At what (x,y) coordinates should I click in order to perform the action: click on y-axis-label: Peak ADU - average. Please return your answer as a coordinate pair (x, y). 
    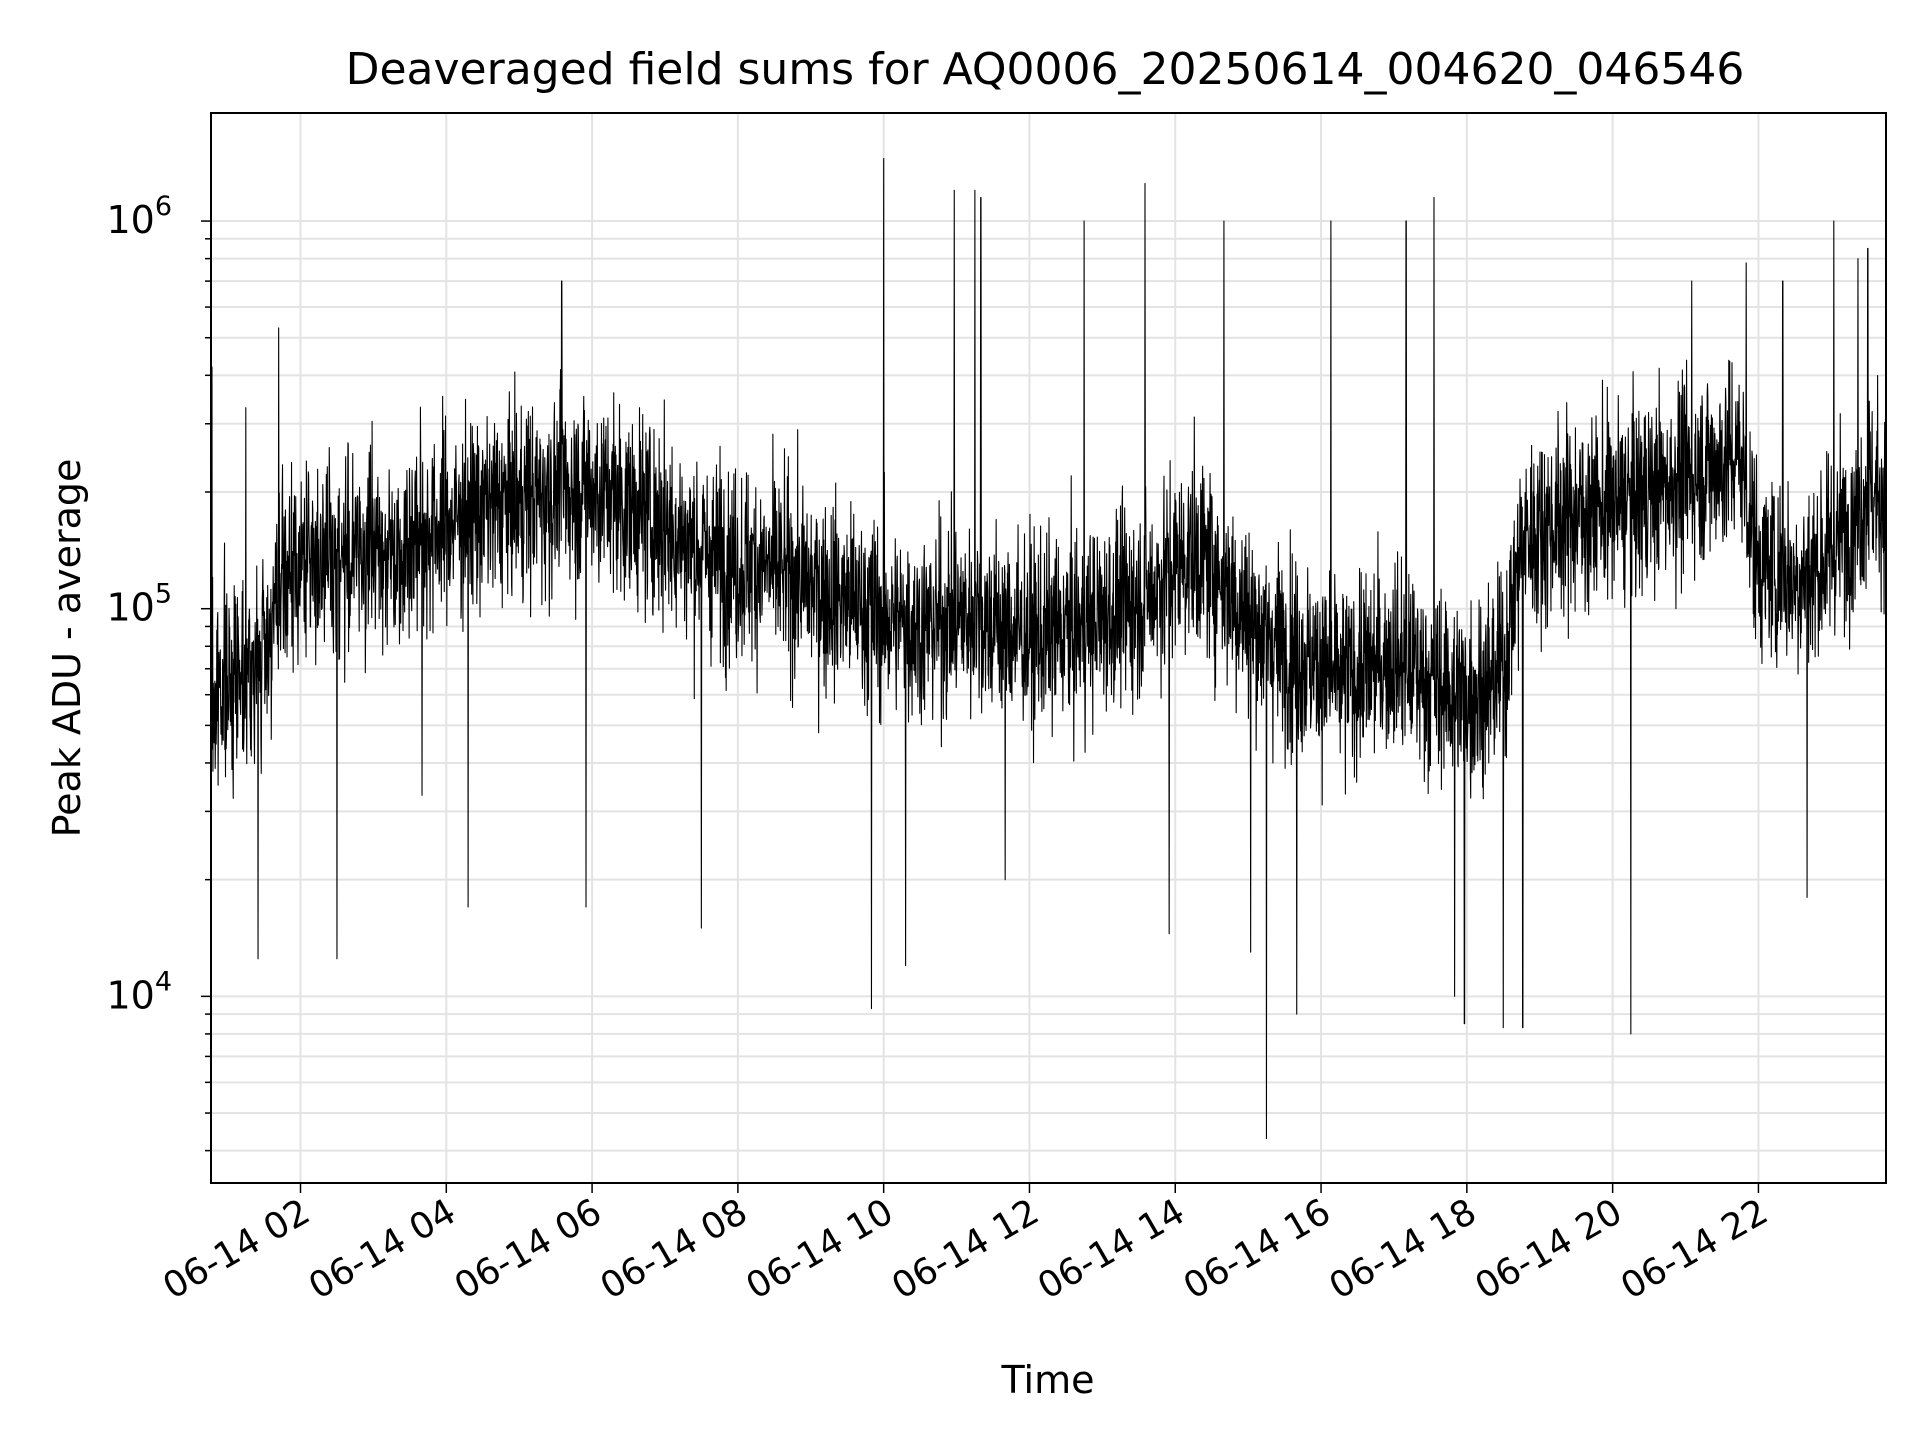
    Looking at the image, I should click on (67, 648).